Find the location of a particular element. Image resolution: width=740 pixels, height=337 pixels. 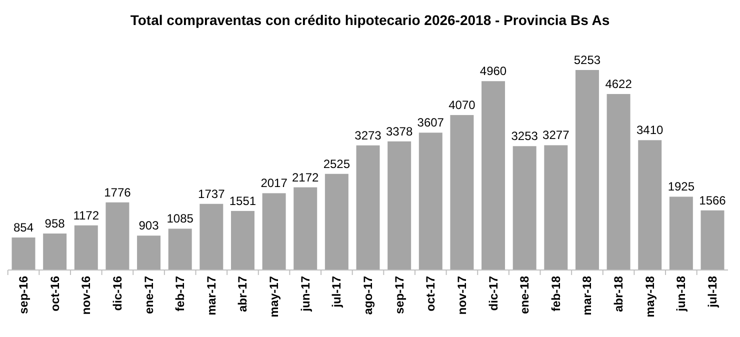

data-label: 958 is located at coordinates (55, 223).